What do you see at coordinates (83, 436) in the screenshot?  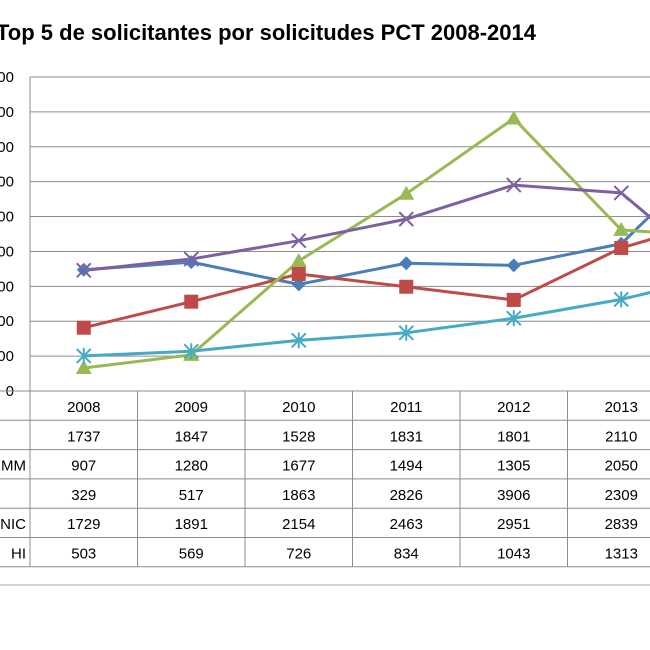 I see `table-cell: 1737` at bounding box center [83, 436].